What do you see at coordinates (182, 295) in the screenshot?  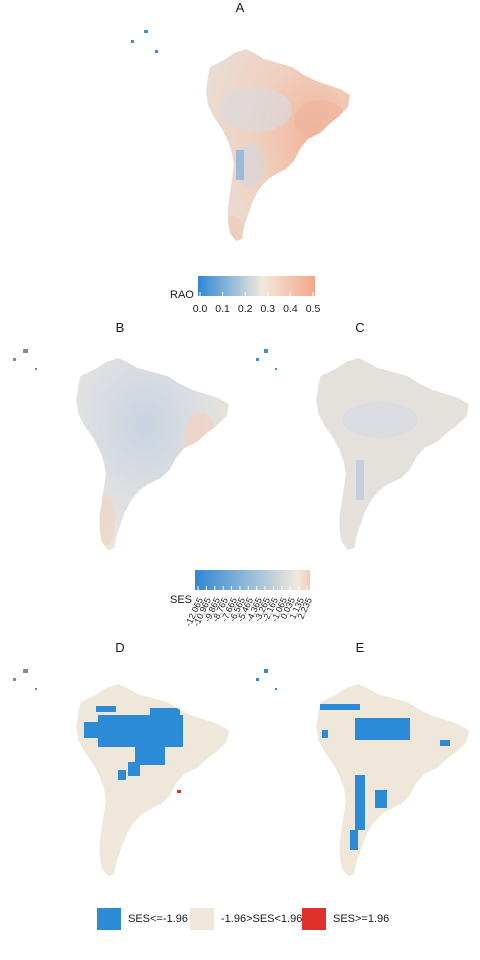 I see `rao-legend-title: RAO` at bounding box center [182, 295].